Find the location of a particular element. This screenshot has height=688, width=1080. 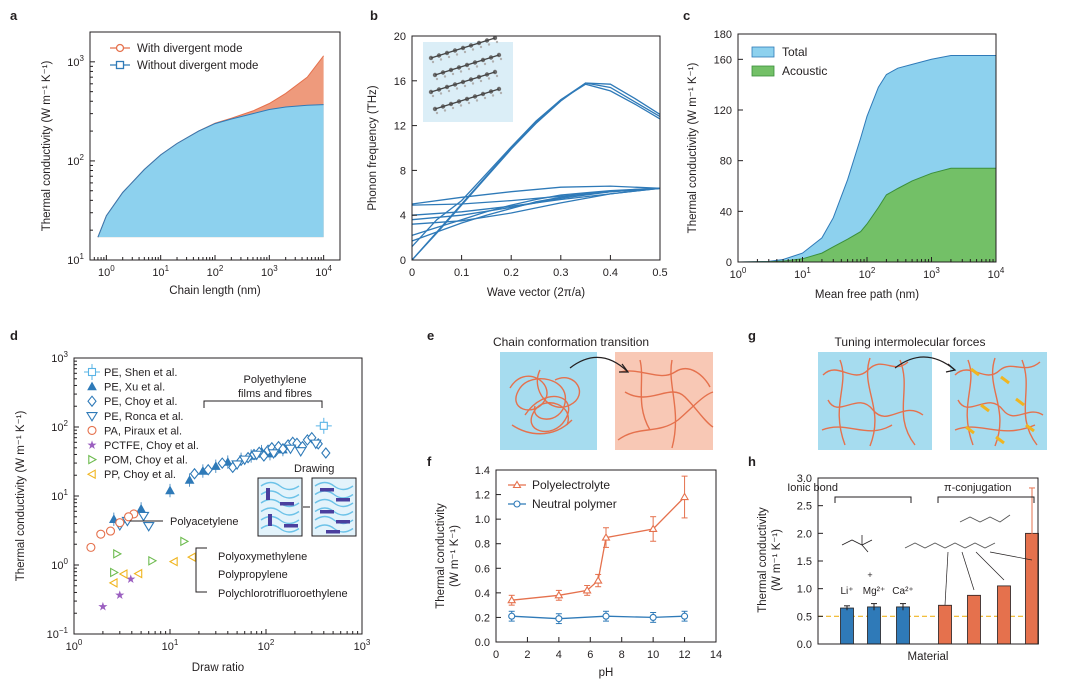

panel-letter-a: a is located at coordinates (14, 15).